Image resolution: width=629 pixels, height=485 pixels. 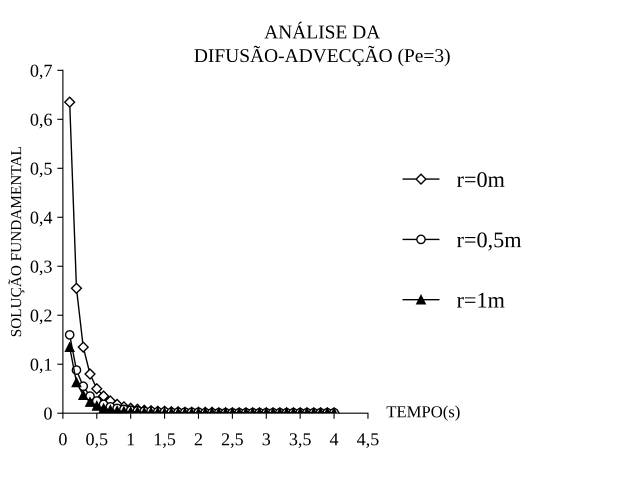 What do you see at coordinates (480, 300) in the screenshot?
I see `legend-label: r=1m` at bounding box center [480, 300].